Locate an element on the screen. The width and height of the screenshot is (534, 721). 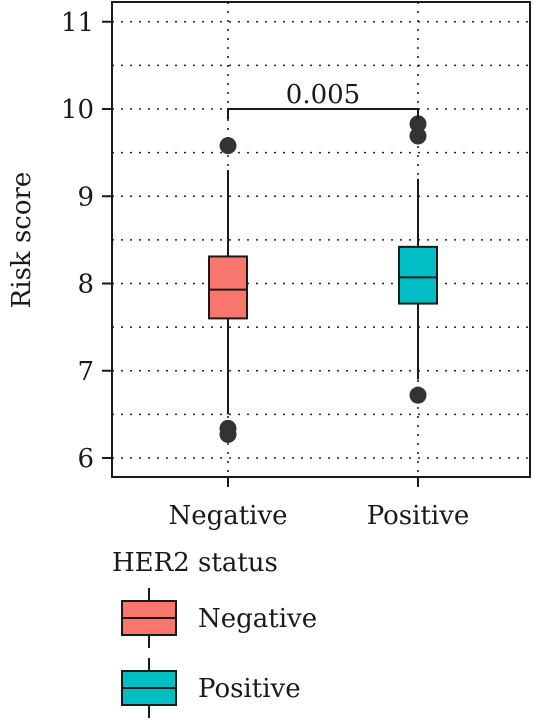
p-value-label: 0.005 is located at coordinates (323, 95).